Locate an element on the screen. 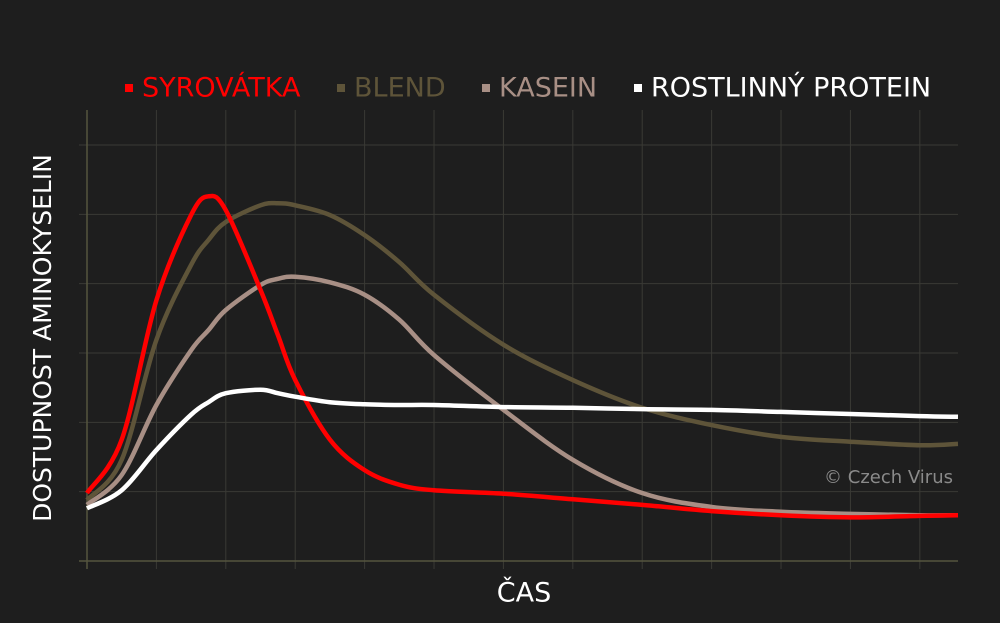  x-axis-label: ČAS is located at coordinates (524, 593).